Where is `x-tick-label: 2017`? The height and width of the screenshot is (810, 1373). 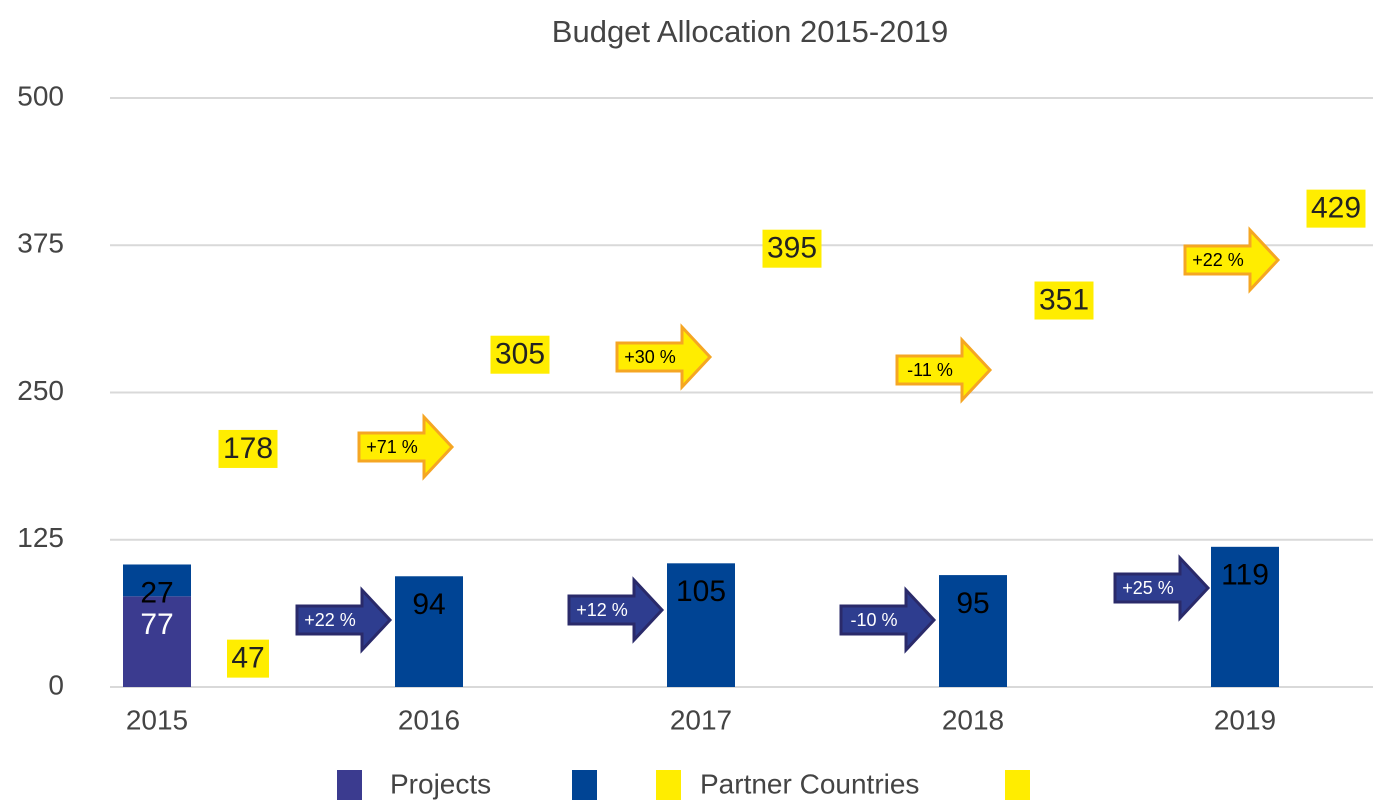
x-tick-label: 2017 is located at coordinates (701, 719).